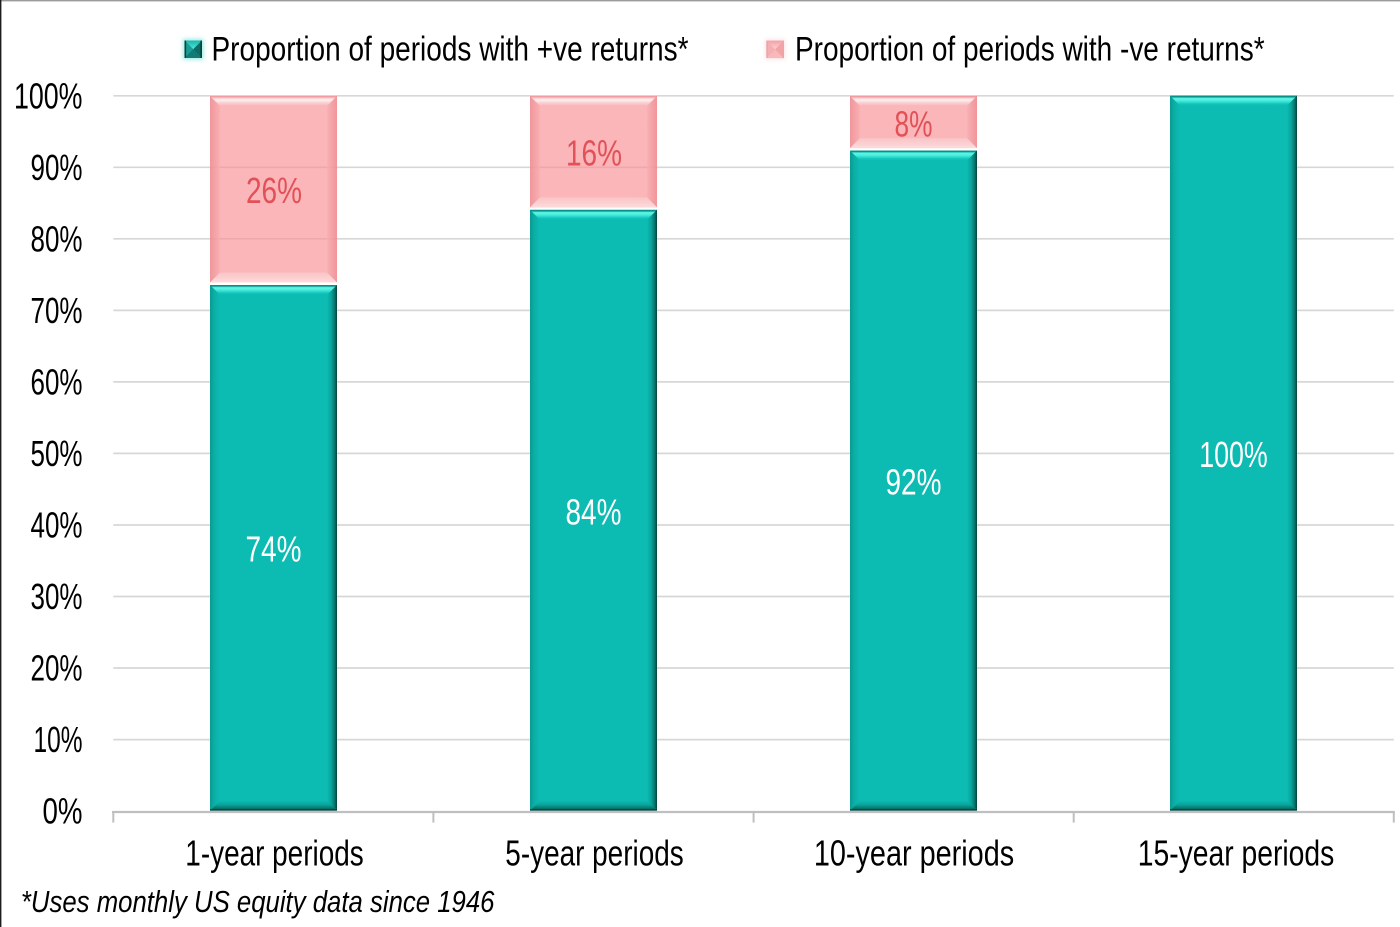 The image size is (1400, 927). I want to click on svg-text: 15-year periods, so click(1236, 853).